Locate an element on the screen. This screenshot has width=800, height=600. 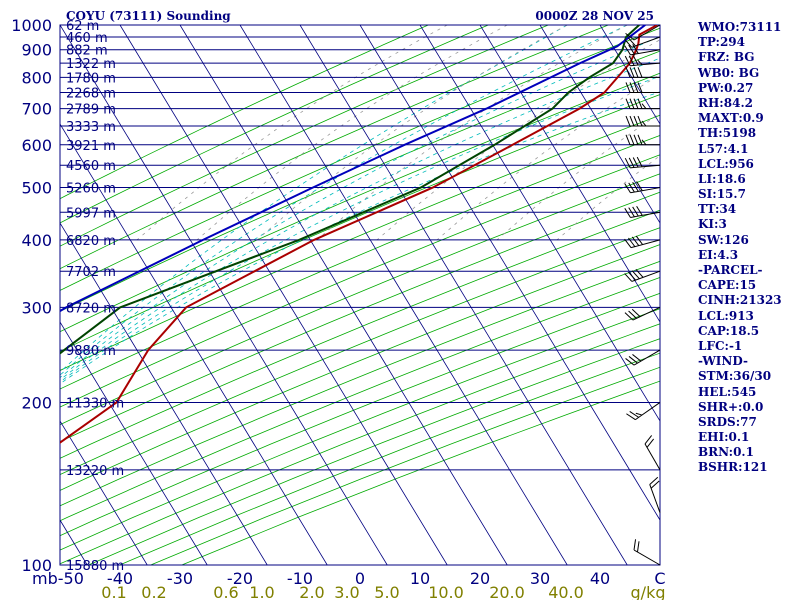
pressure-tick-label: 100 is located at coordinates (36, 565).